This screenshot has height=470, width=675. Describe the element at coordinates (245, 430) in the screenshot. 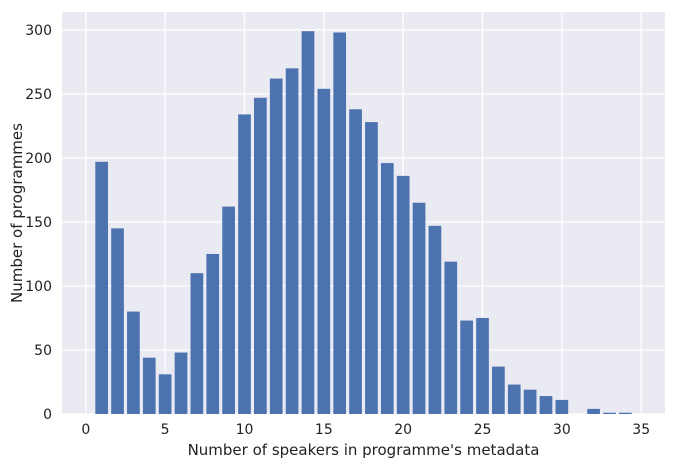

I see `x-tick-label: 10` at that location.